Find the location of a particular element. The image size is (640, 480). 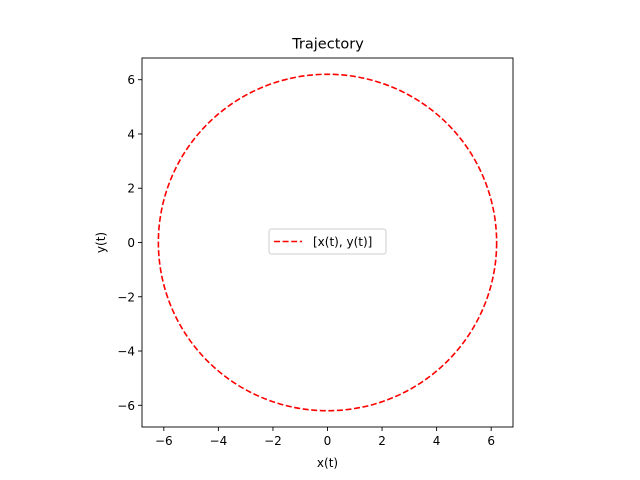

x-tick-label: 6 is located at coordinates (491, 441).